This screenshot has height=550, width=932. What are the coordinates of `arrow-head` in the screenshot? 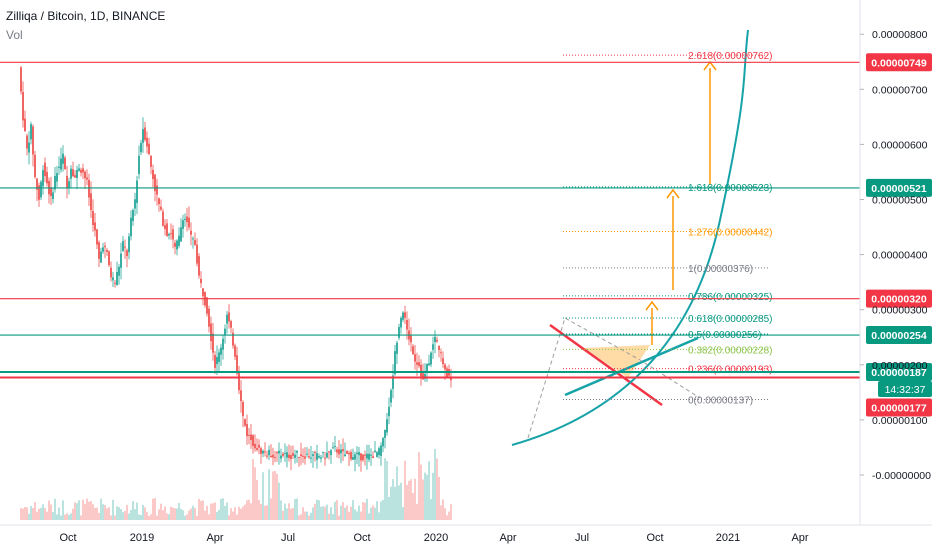 It's located at (673, 193).